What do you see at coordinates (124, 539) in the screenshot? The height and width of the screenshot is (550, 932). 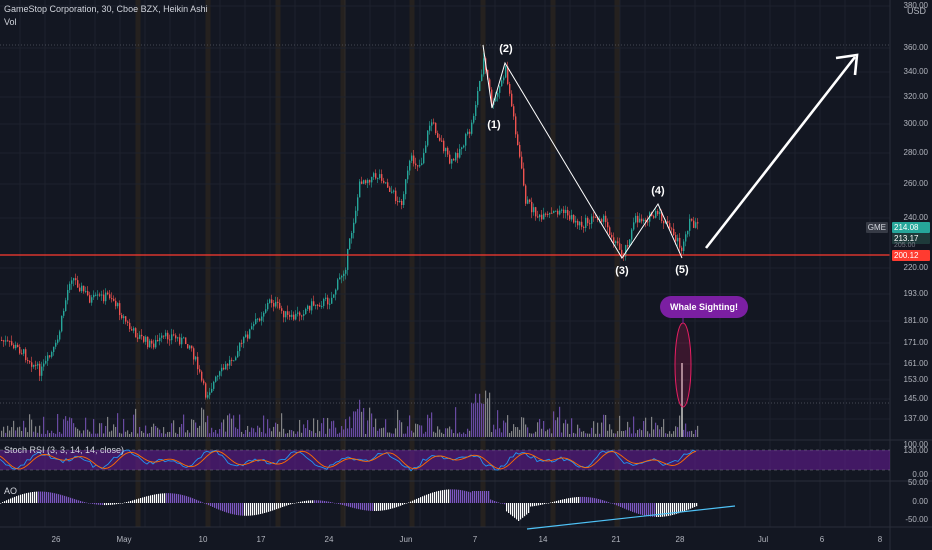 I see `time-tick: May` at bounding box center [124, 539].